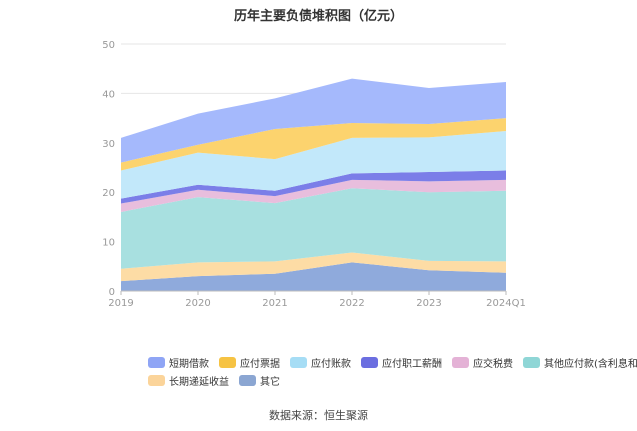 The height and width of the screenshot is (431, 637). I want to click on data-source-note: 数据来源：恒生聚源, so click(318, 415).